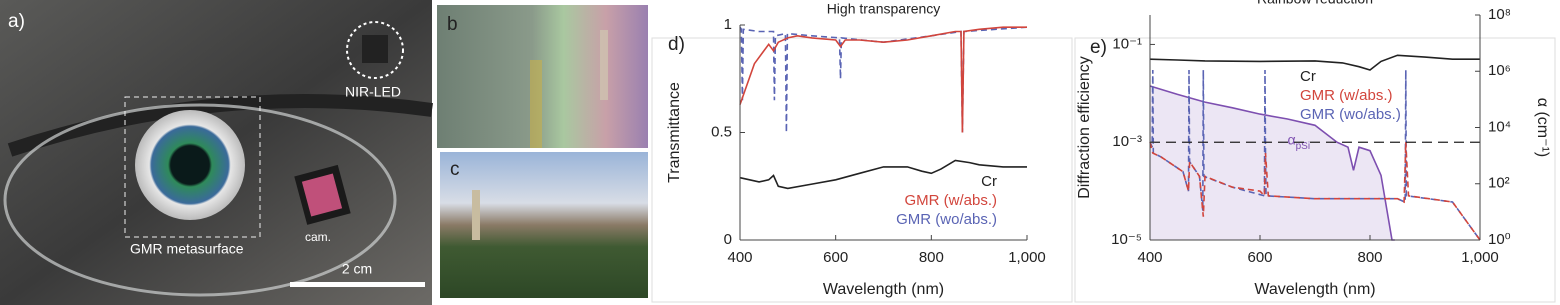  I want to click on y-tick-label: 0.5, so click(721, 131).